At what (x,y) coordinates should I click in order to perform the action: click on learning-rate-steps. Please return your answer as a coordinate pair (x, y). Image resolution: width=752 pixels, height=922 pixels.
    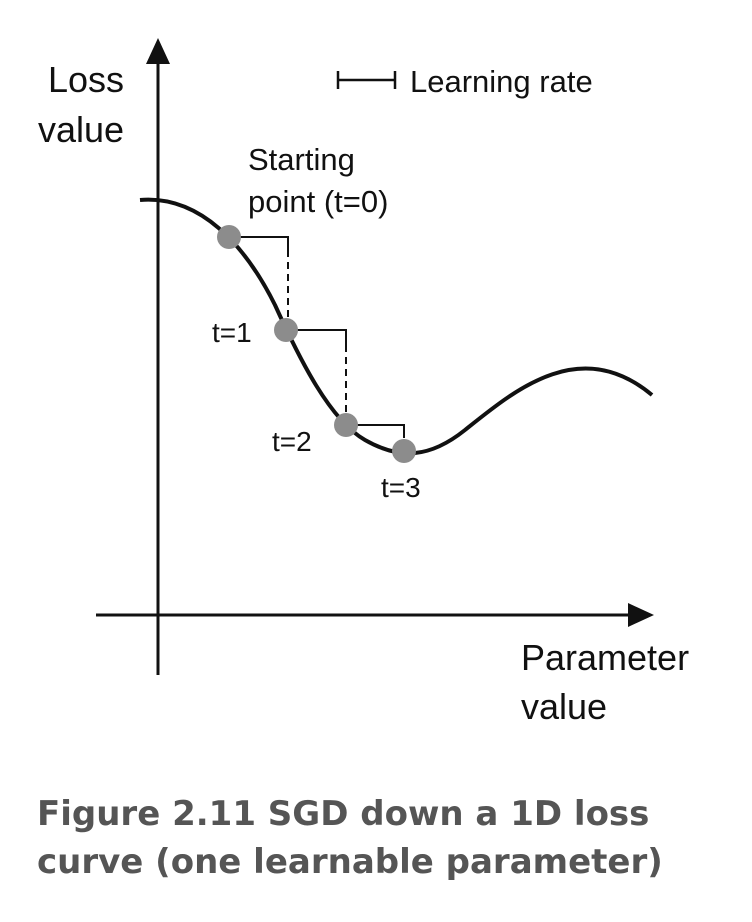
    Looking at the image, I should click on (317, 337).